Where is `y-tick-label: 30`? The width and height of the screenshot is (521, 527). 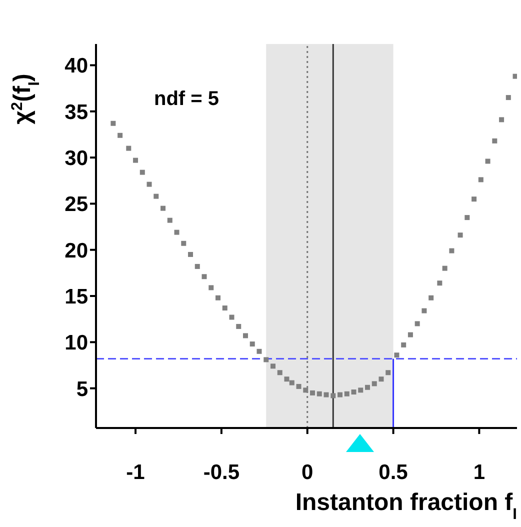
y-tick-label: 30 is located at coordinates (76, 158).